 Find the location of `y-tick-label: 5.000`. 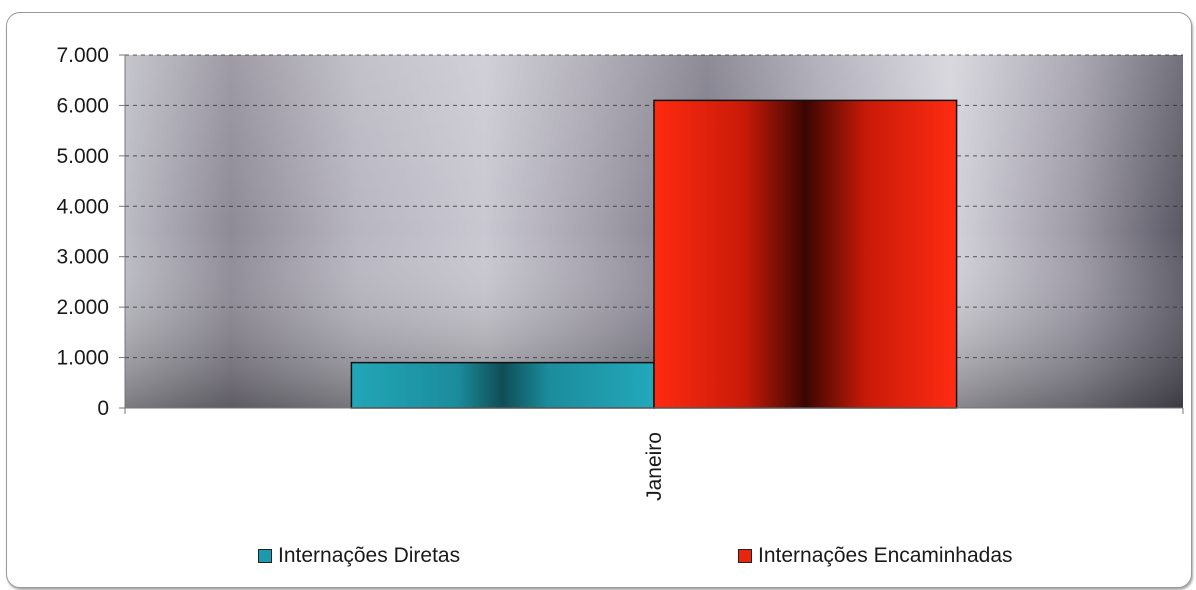

y-tick-label: 5.000 is located at coordinates (82, 156).